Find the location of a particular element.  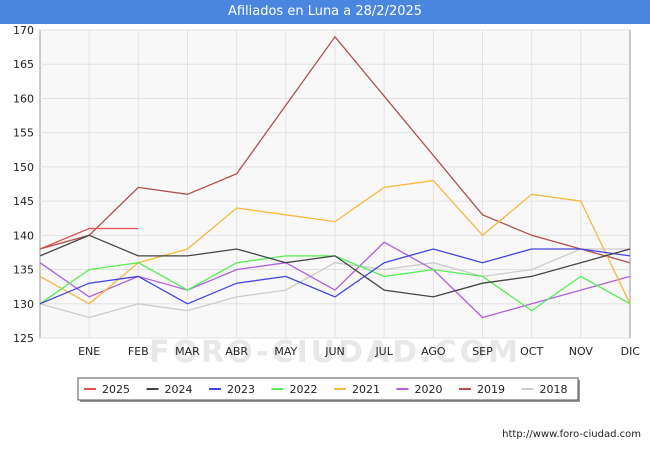

legend-label-2019: 2019 is located at coordinates (491, 389).